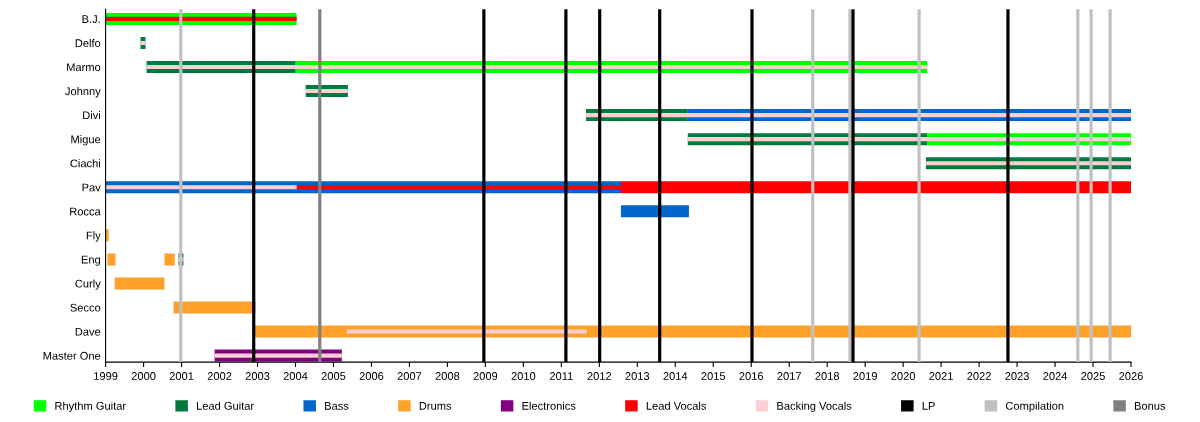 The width and height of the screenshot is (1200, 422). Describe the element at coordinates (1055, 376) in the screenshot. I see `x-tick-label: 2024` at that location.